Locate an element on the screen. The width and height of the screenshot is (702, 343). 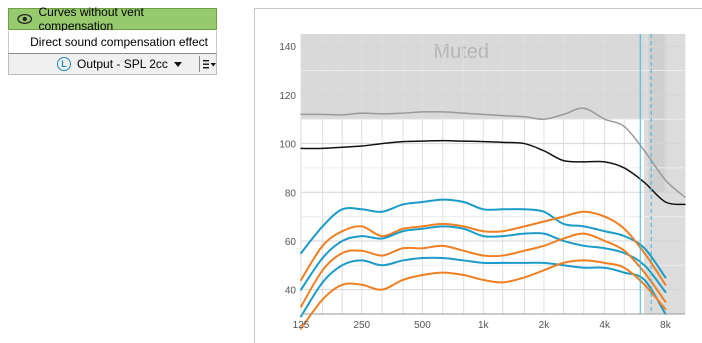
triangle-down-icon is located at coordinates (177, 64).